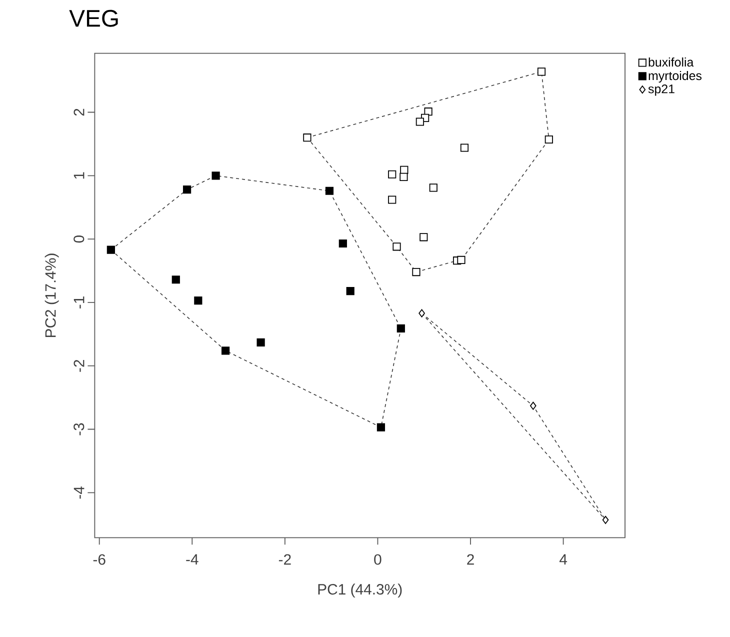  I want to click on y-tick-label: -1, so click(79, 302).